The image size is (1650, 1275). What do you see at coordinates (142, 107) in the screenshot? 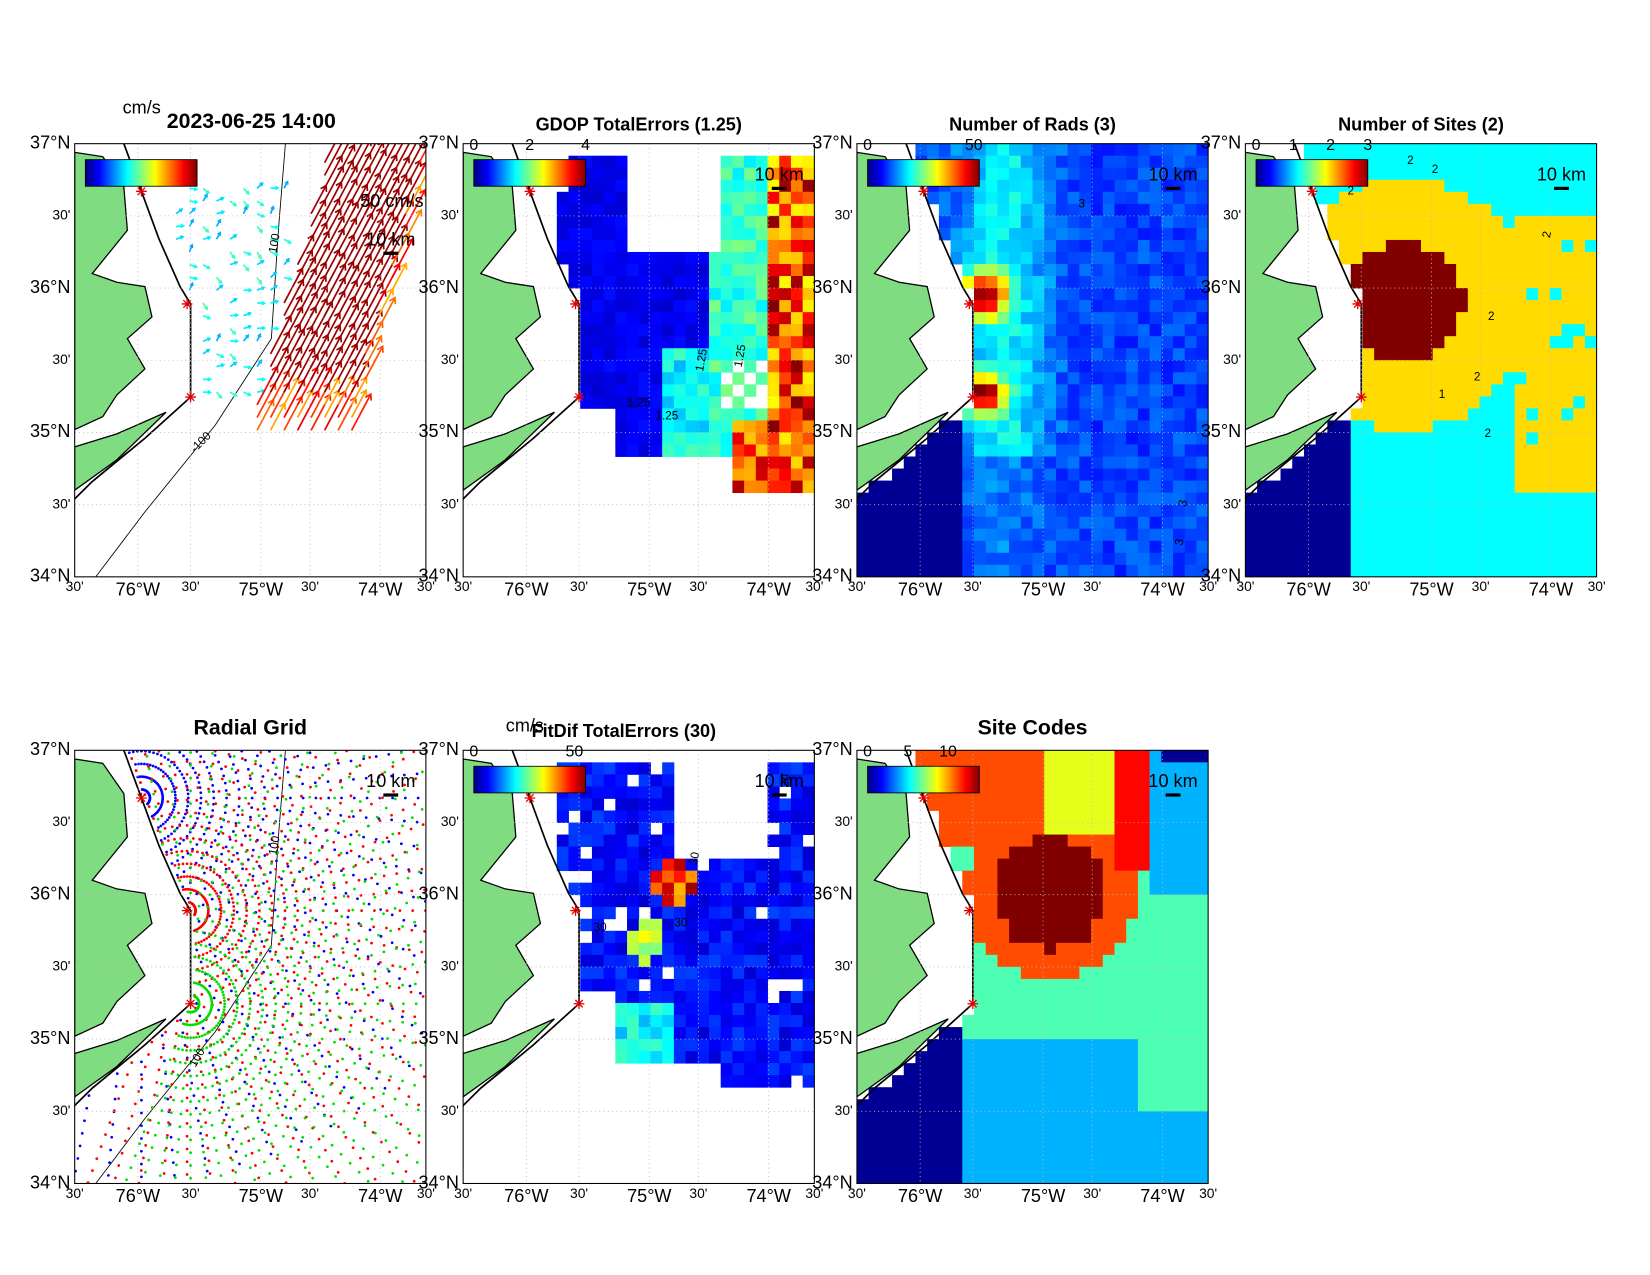
I see `colorbar-unit: cm/s` at bounding box center [142, 107].